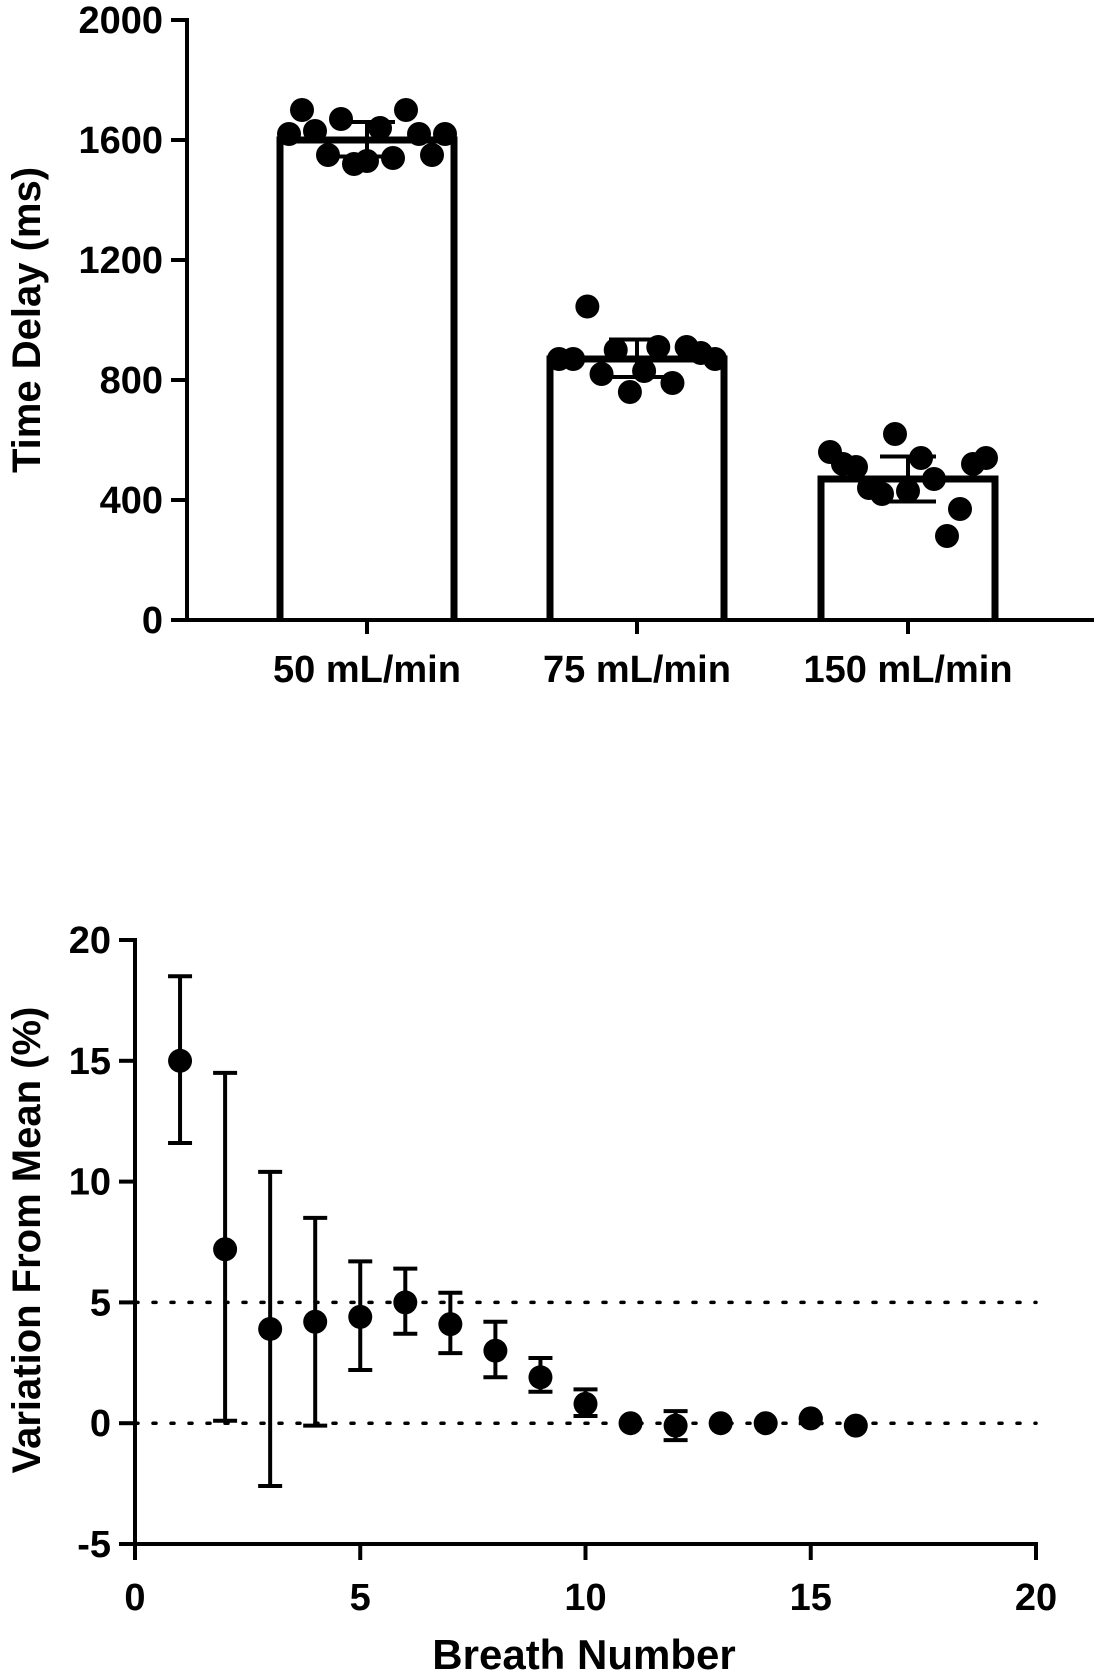  What do you see at coordinates (811, 1598) in the screenshot?
I see `x-tick-label: 15` at bounding box center [811, 1598].